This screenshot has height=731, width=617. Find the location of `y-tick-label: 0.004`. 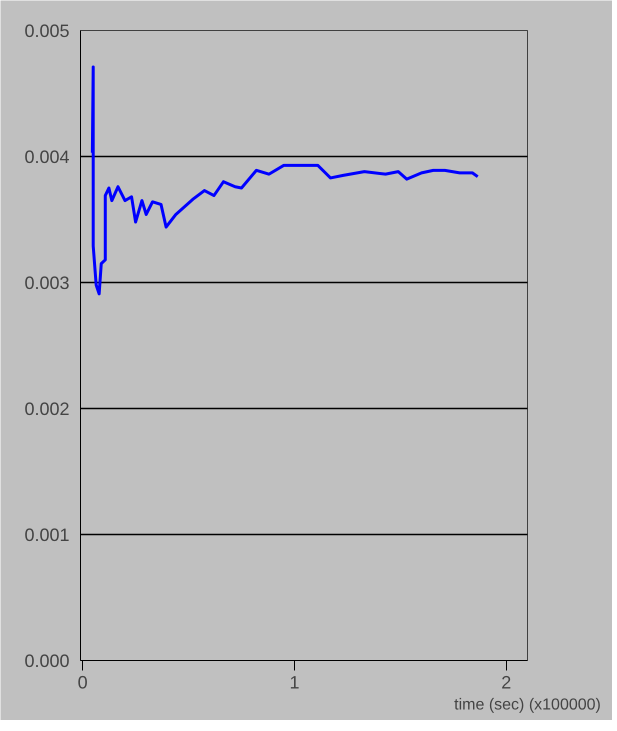

y-tick-label: 0.004 is located at coordinates (47, 157).